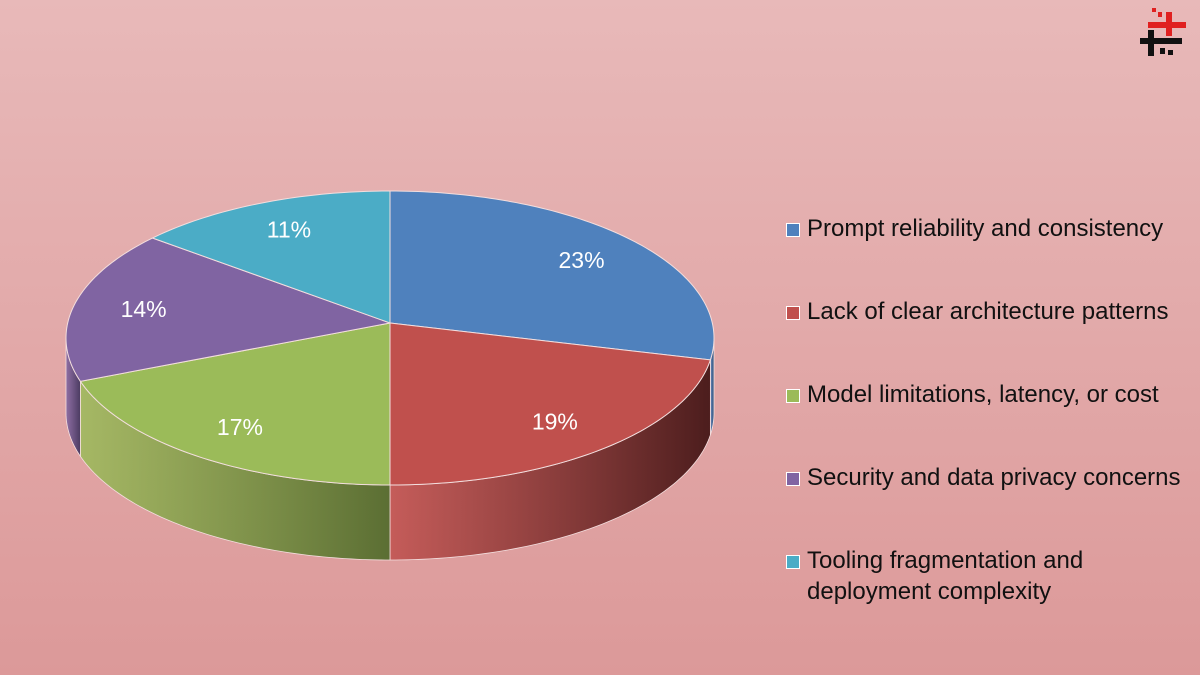 This screenshot has width=1200, height=675. Describe the element at coordinates (986, 254) in the screenshot. I see `legend-item: Prompt reliability and consistency` at that location.